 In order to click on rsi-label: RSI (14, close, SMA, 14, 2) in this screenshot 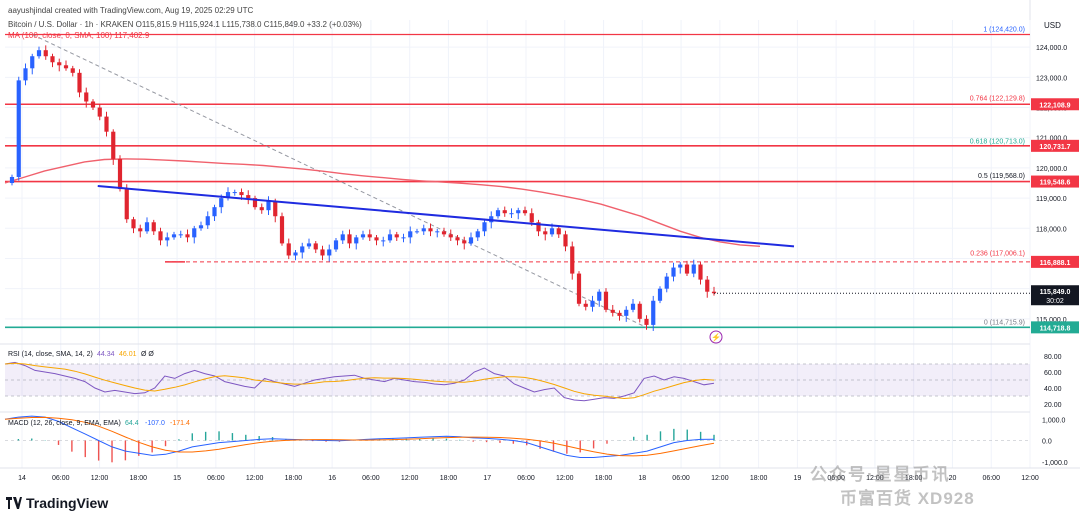, I will do `click(50, 354)`.